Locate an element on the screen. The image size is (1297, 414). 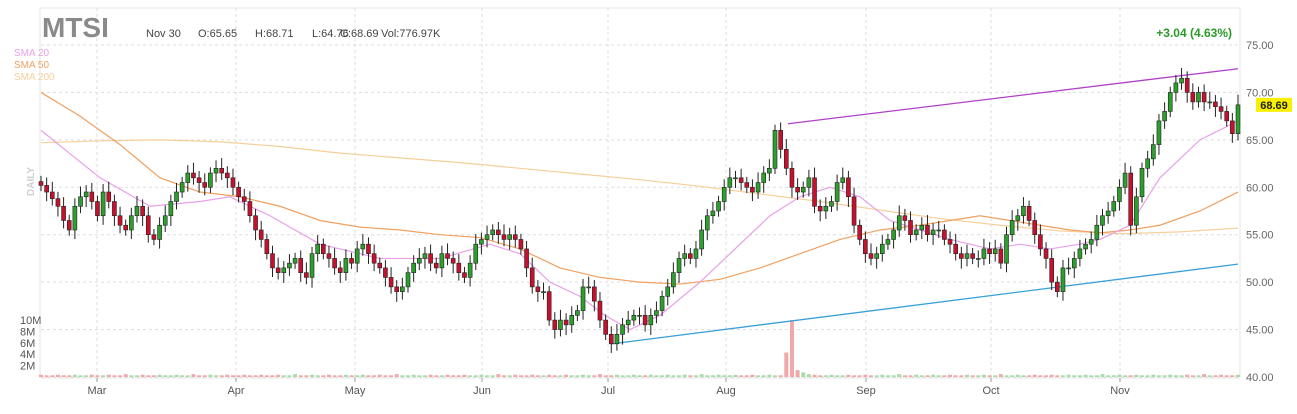
legend-sma20: SMA 20 is located at coordinates (31, 53).